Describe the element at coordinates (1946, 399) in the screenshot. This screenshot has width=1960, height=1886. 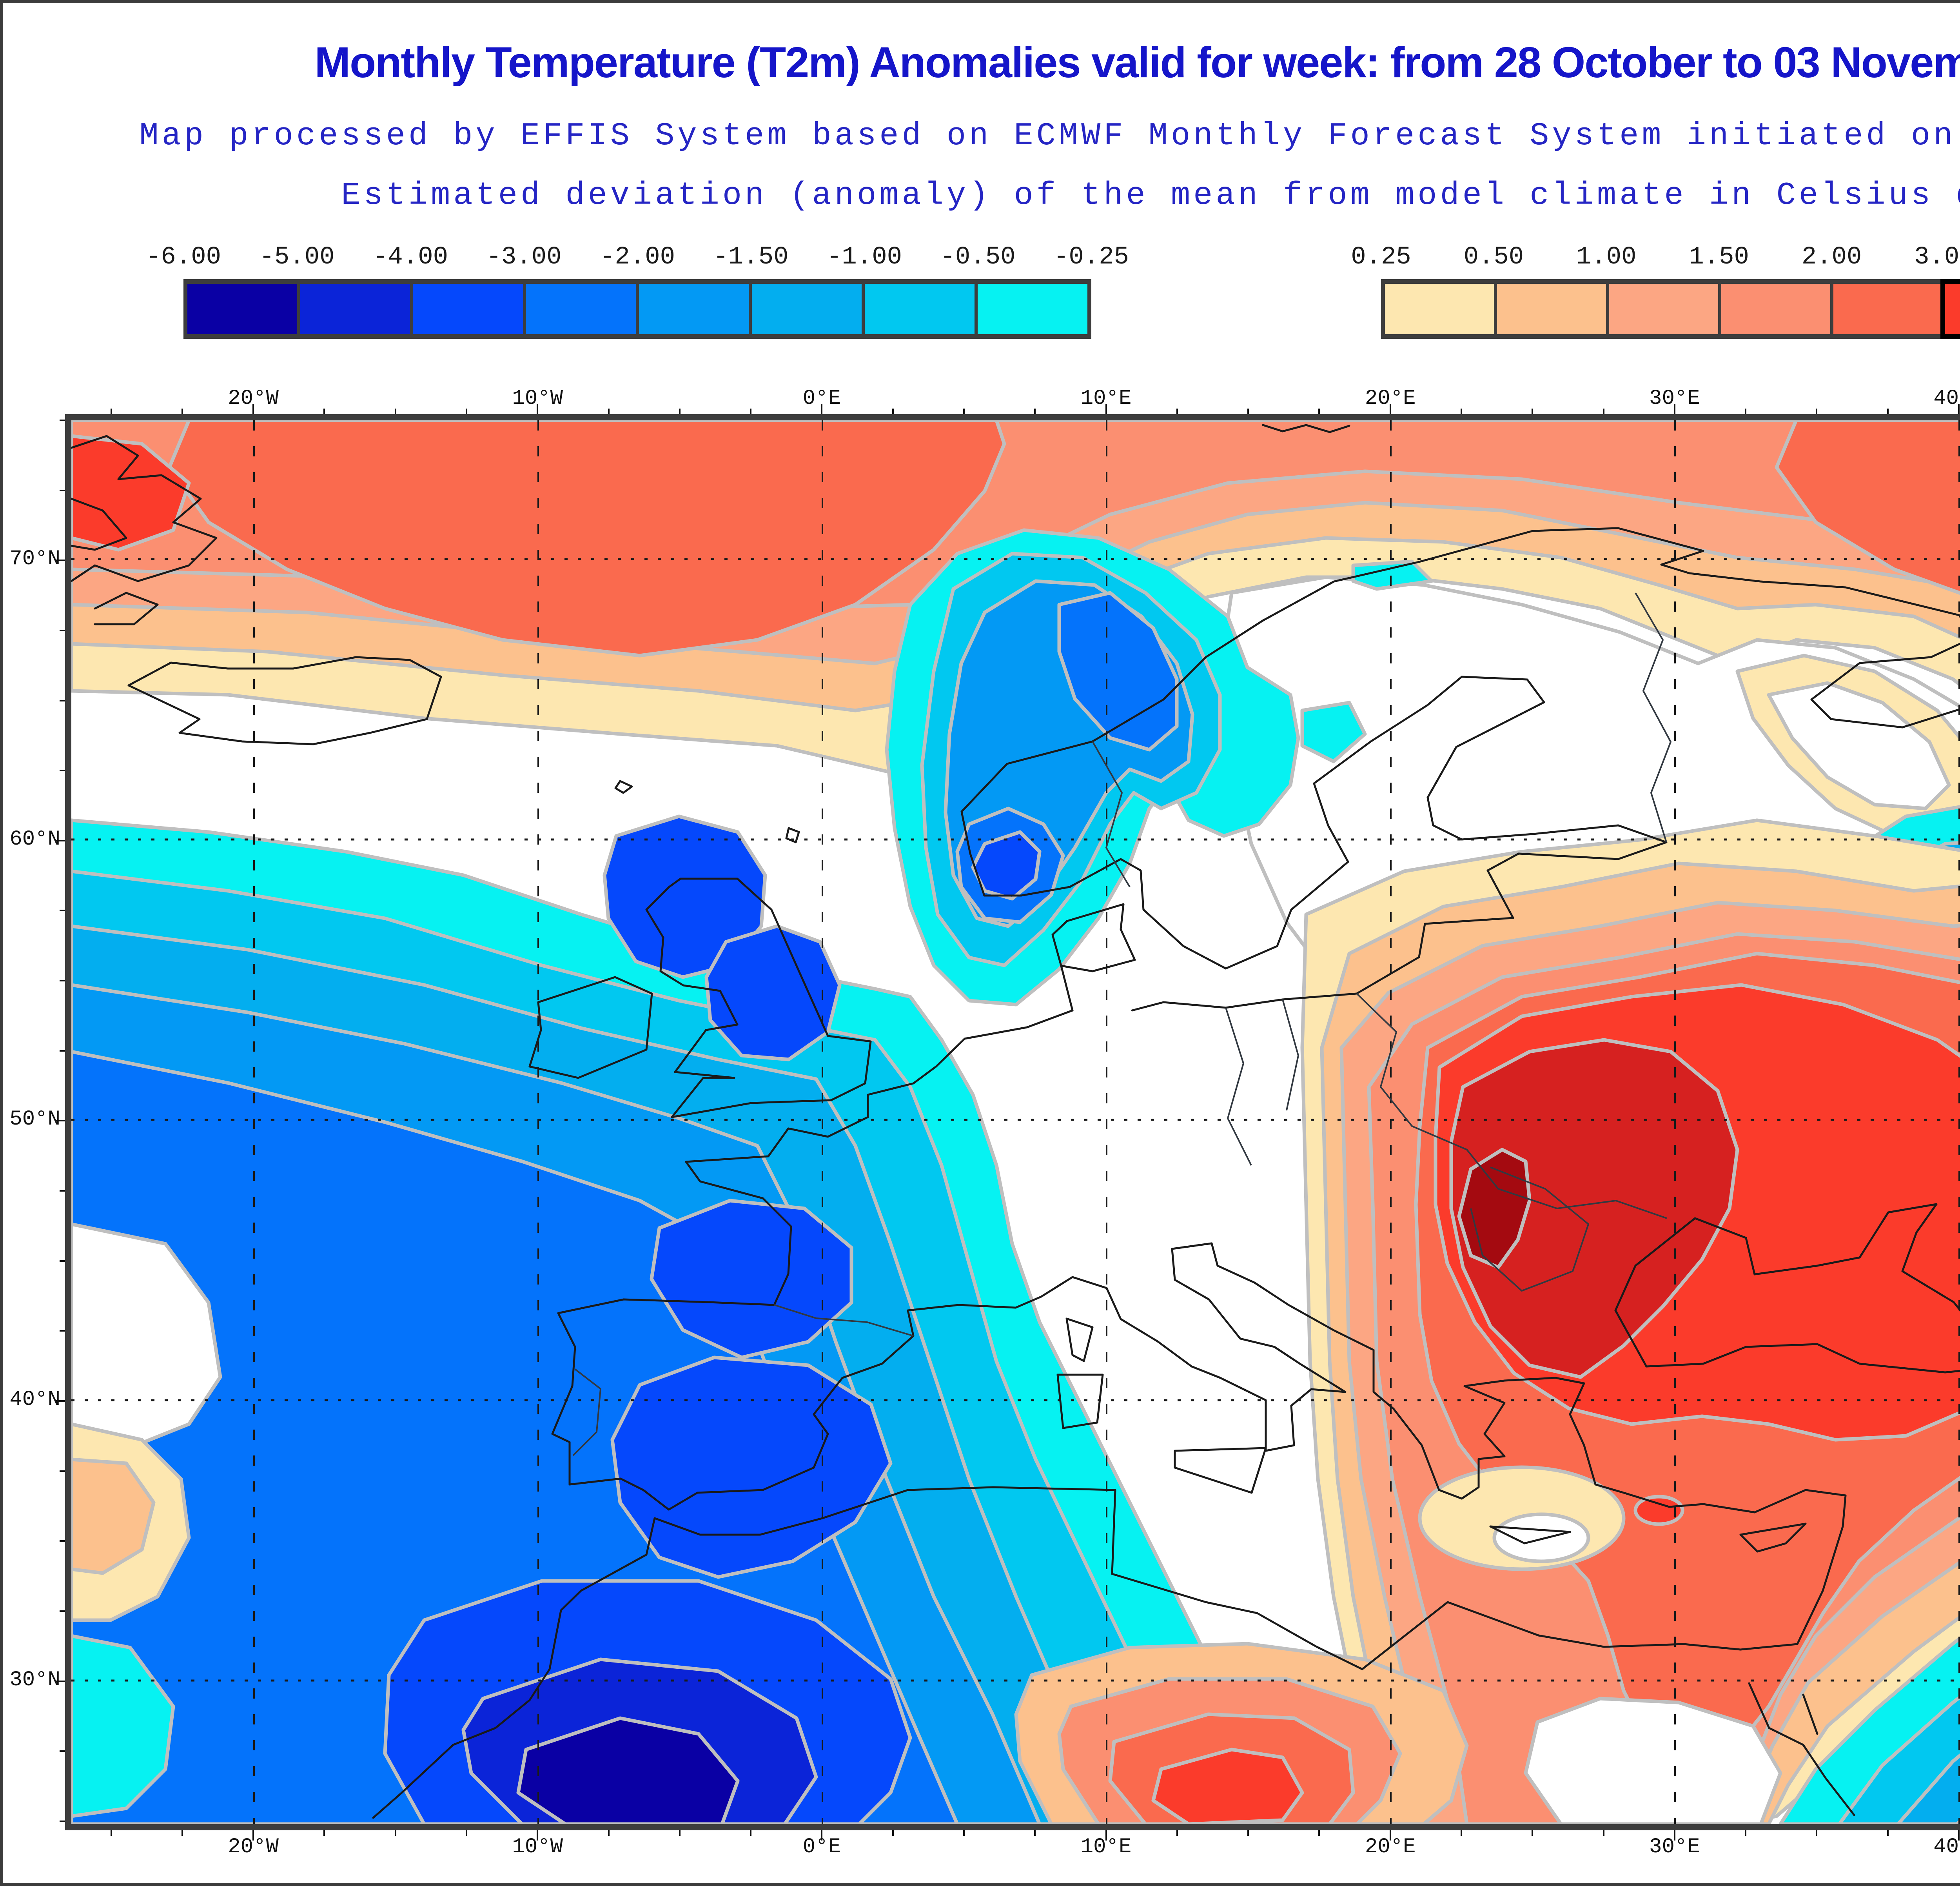
I see `lon-label-top: 40°E` at that location.